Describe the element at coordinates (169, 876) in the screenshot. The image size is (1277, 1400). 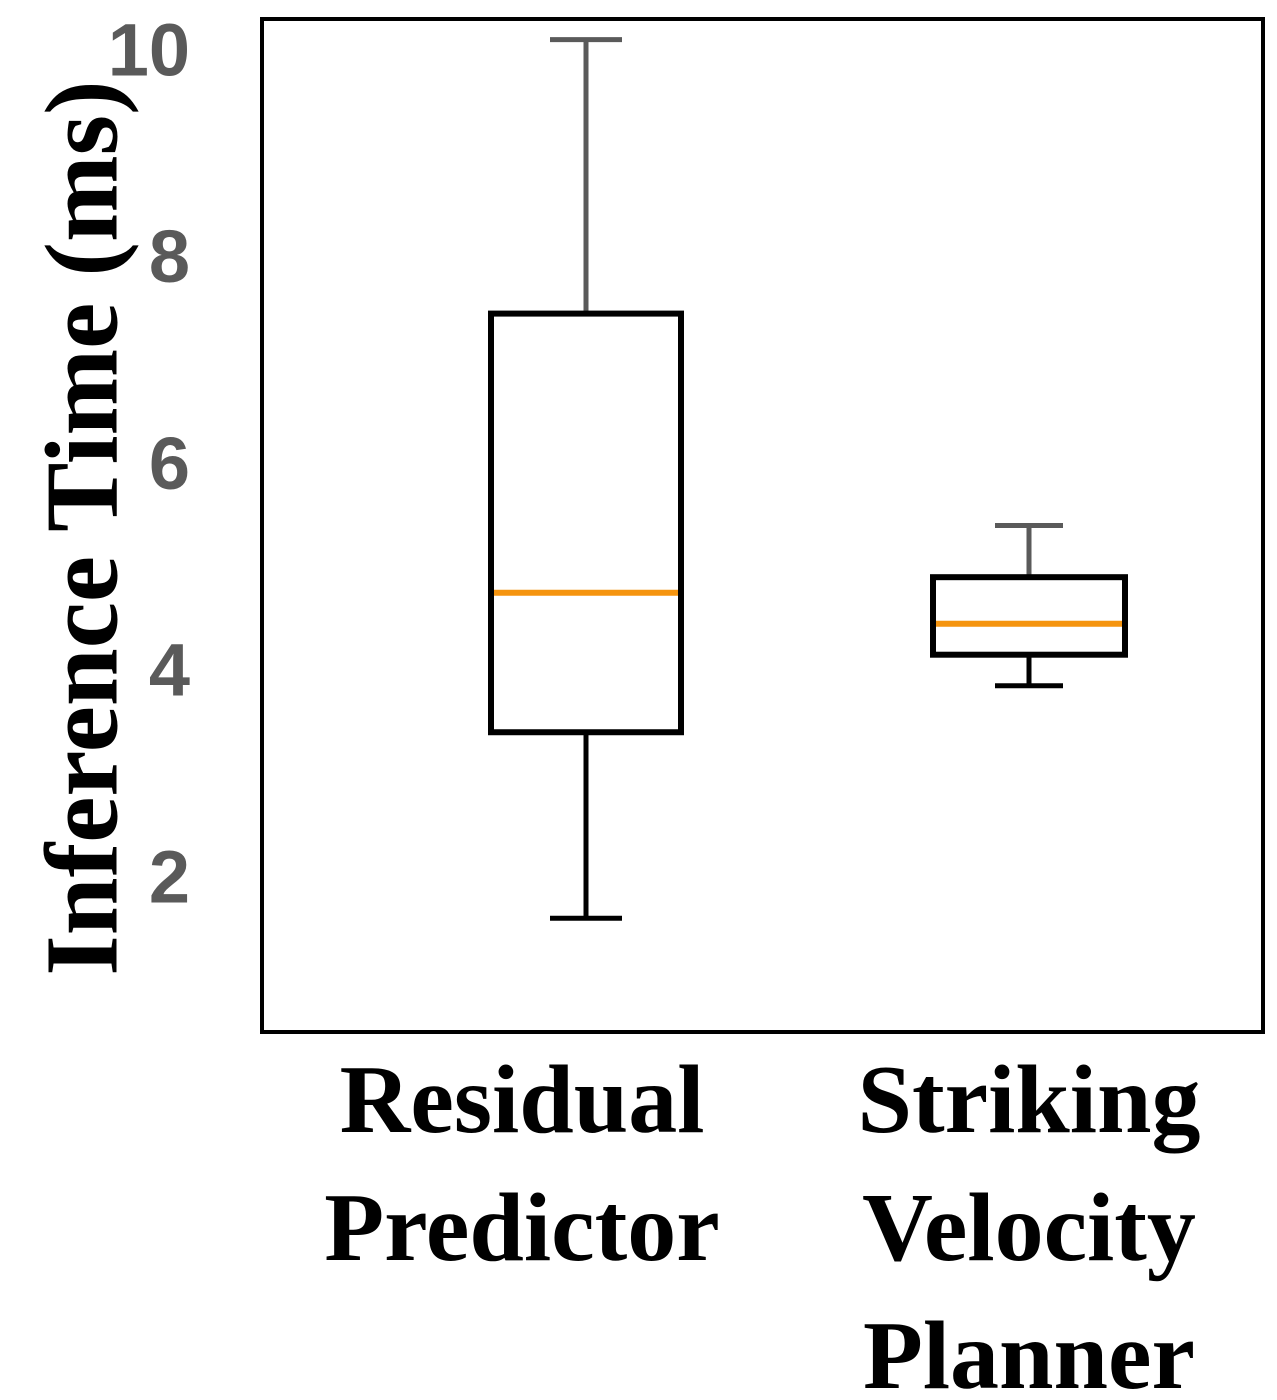
I see `y-tick-label: 2` at that location.